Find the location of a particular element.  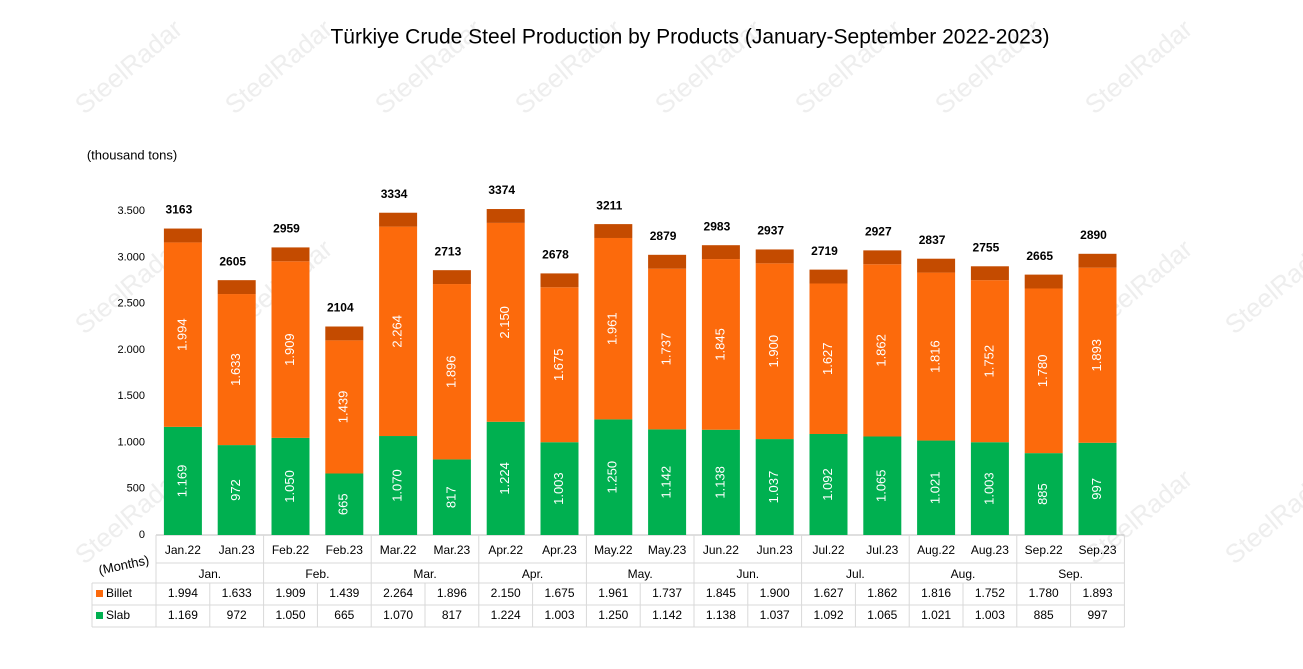

x-tick-label: Jan.22 is located at coordinates (183, 550).